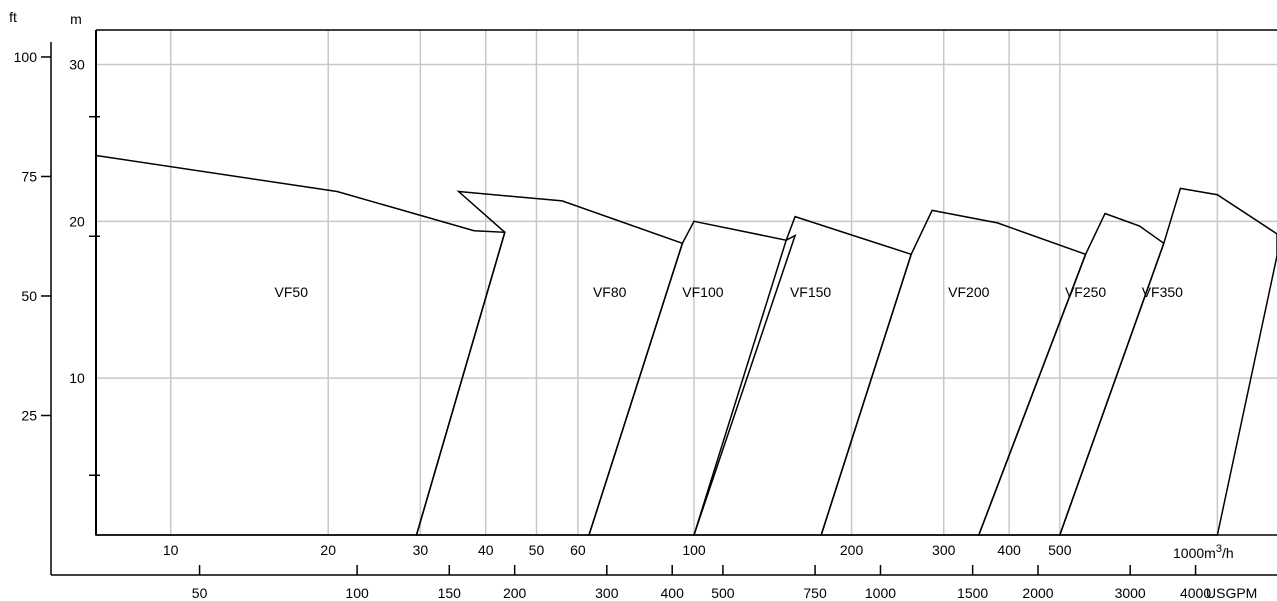 This screenshot has width=1277, height=601. Describe the element at coordinates (578, 550) in the screenshot. I see `x-tick-label-m3h: 60` at that location.